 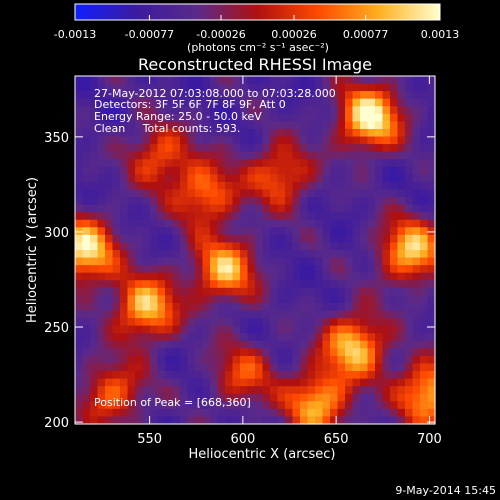 I want to click on y-tick-label: 300, so click(x=56, y=233).